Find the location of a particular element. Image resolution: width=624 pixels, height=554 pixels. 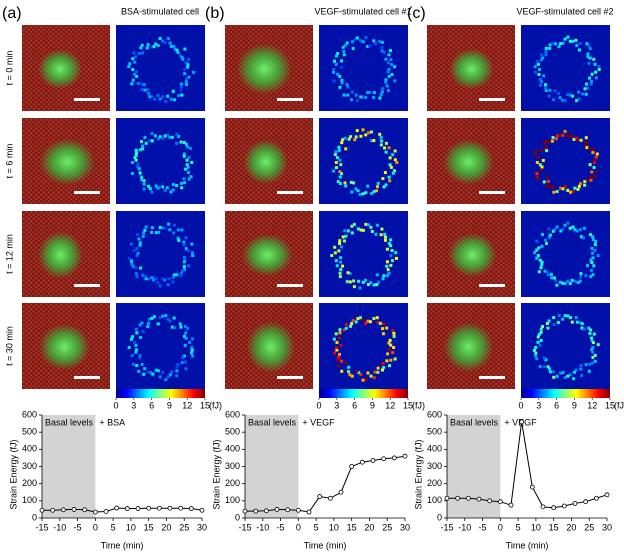

colorbar-unit: (fJ) is located at coordinates (215, 405).